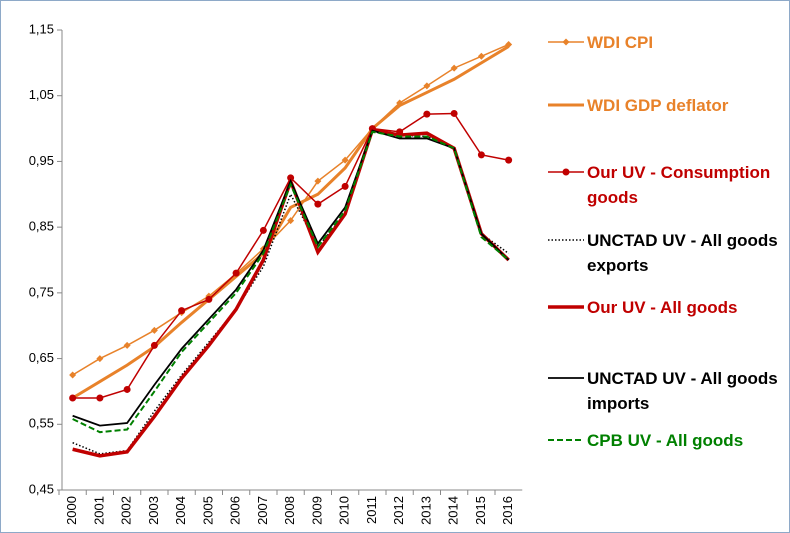 This screenshot has width=790, height=533. What do you see at coordinates (41, 423) in the screenshot?
I see `y-tick-label: 0,55` at bounding box center [41, 423].